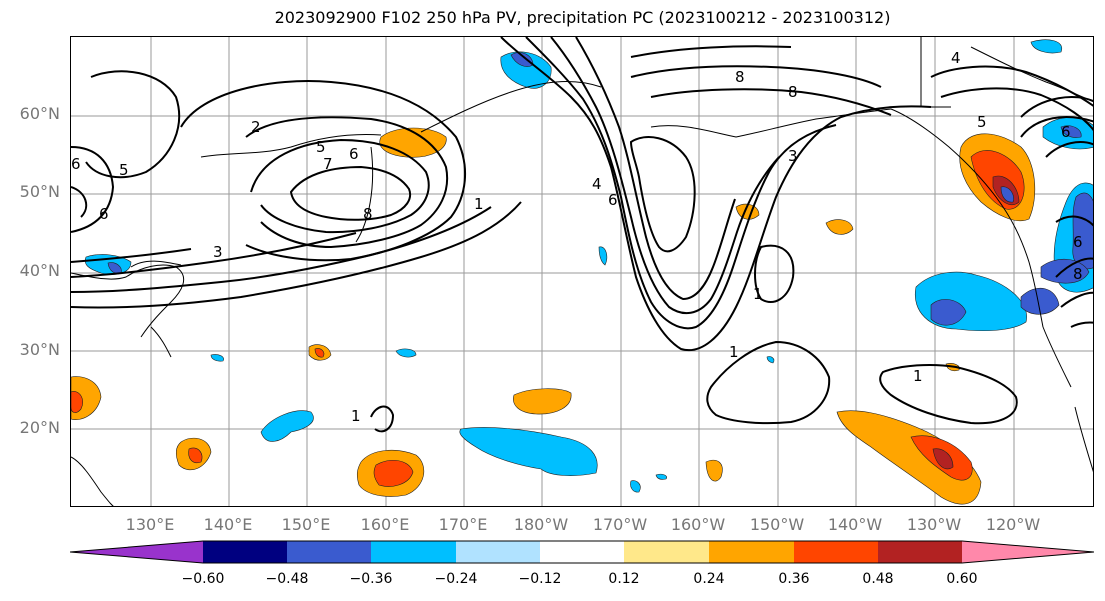 Image resolution: width=1105 pixels, height=601 pixels. I want to click on lon-label-180w: 180°W, so click(541, 524).